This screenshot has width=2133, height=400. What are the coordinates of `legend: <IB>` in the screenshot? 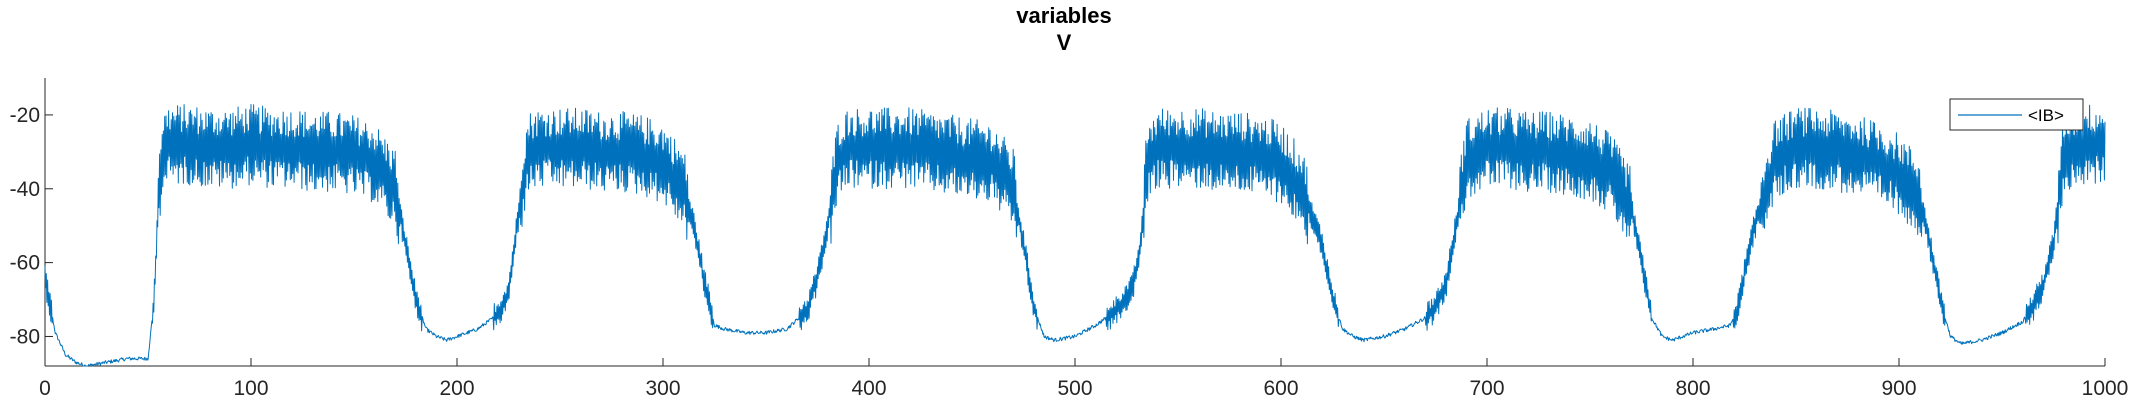 It's located at (2016, 114).